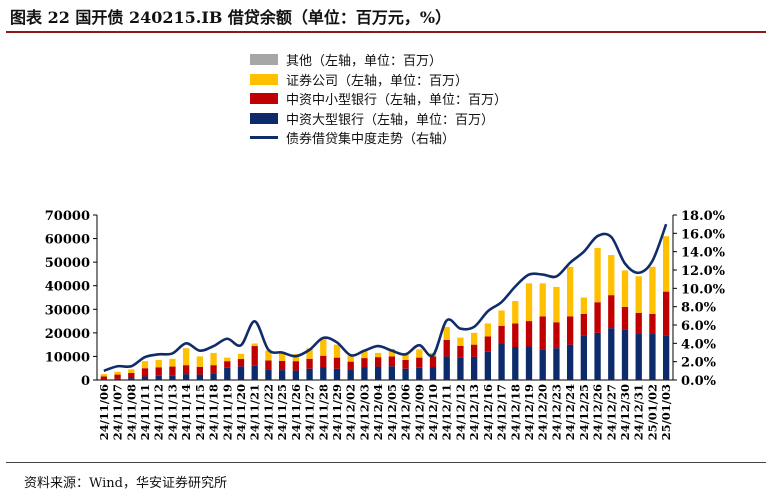  Describe the element at coordinates (200, 412) in the screenshot. I see `x-axis-tick-label: 24/11/15` at that location.